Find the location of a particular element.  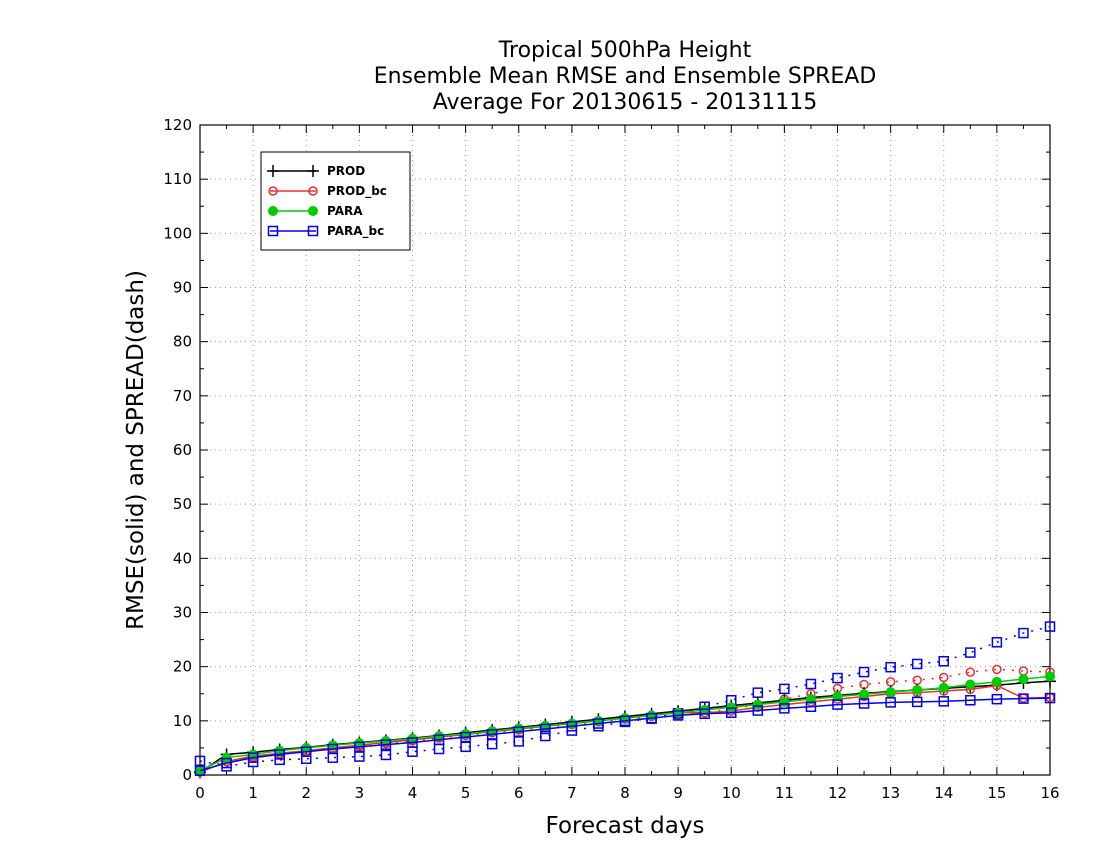

y-tick-label: 80 is located at coordinates (182, 342).